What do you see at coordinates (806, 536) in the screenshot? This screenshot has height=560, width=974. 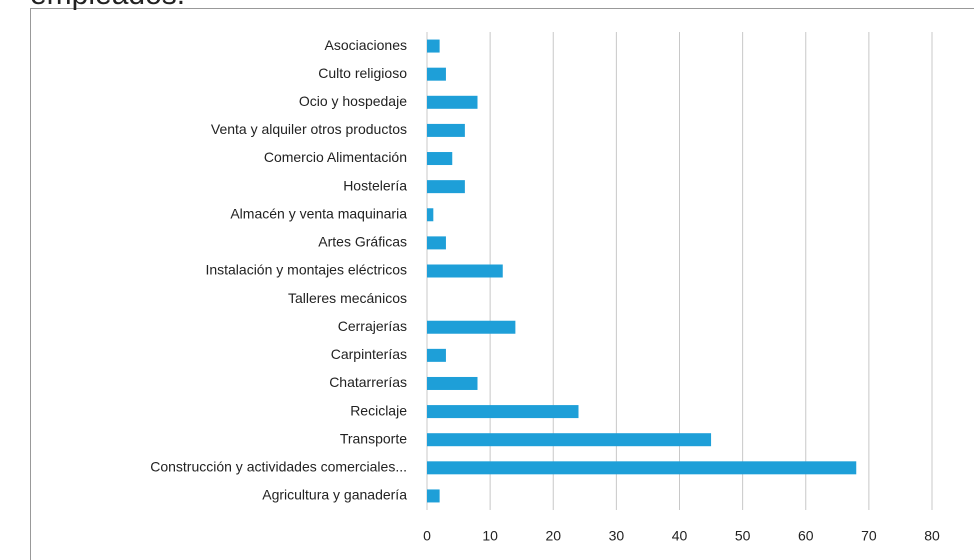 I see `x-tick-label: 60` at bounding box center [806, 536].